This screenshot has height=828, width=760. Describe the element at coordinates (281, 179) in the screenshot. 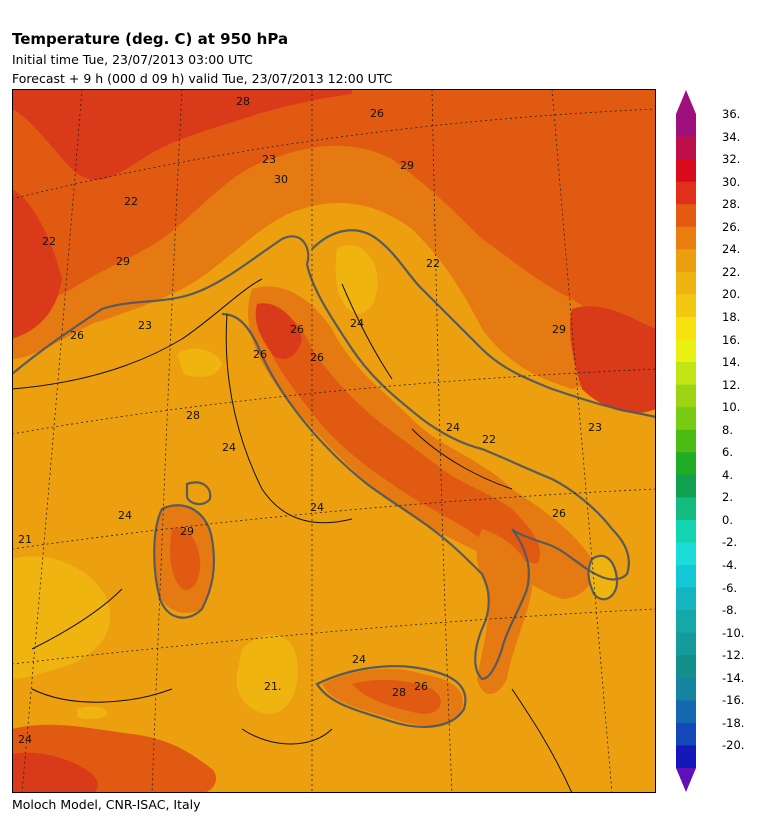

I see `contour-label: 30` at that location.